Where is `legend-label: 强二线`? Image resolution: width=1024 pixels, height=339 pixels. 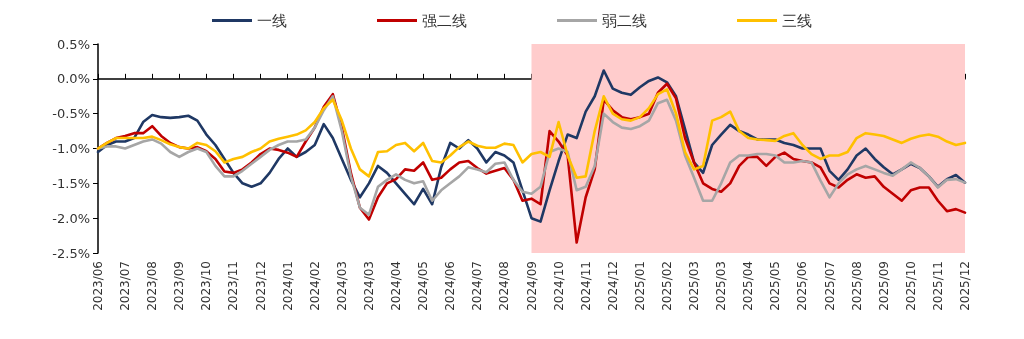 legend-label: 强二线 is located at coordinates (444, 20).